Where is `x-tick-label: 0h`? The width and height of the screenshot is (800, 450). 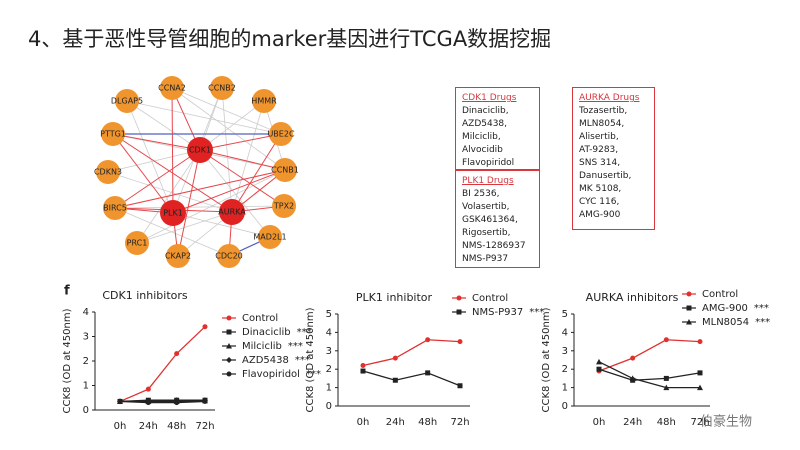 x-tick-label: 0h is located at coordinates (363, 422).